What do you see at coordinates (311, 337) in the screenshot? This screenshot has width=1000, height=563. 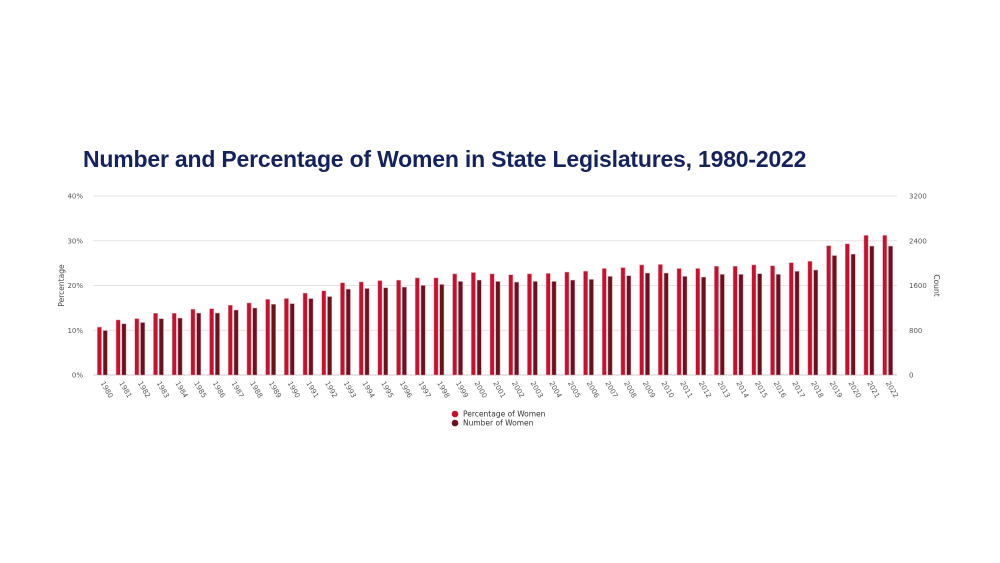 I see `bar-count-1991` at bounding box center [311, 337].